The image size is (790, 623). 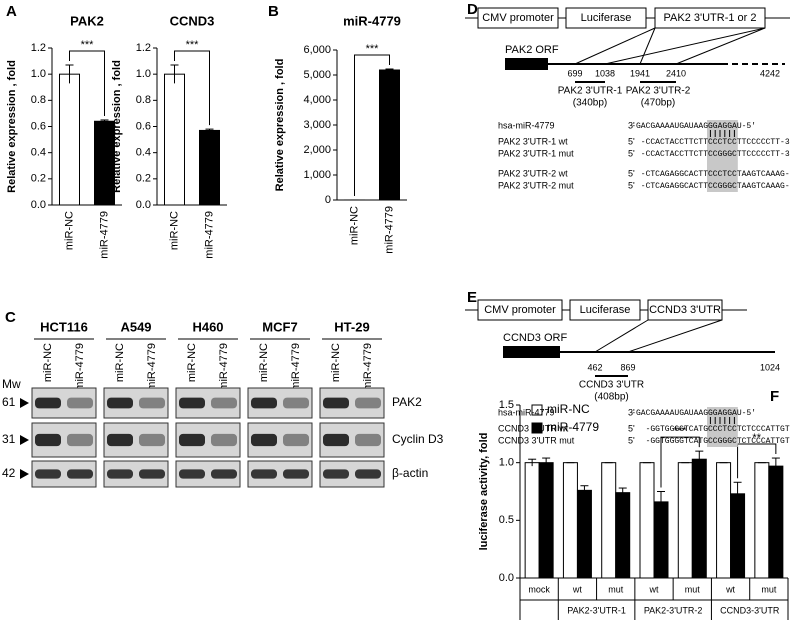 What do you see at coordinates (770, 73) in the screenshot?
I see `position-label: 4242` at bounding box center [770, 73].